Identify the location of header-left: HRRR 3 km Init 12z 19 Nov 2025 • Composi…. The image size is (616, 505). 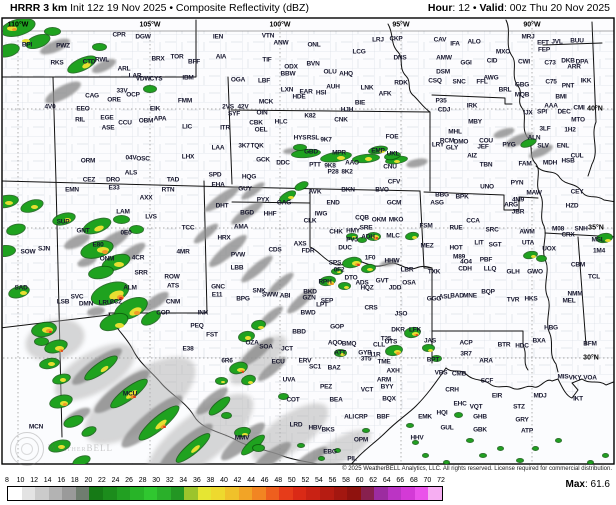
(159, 9).